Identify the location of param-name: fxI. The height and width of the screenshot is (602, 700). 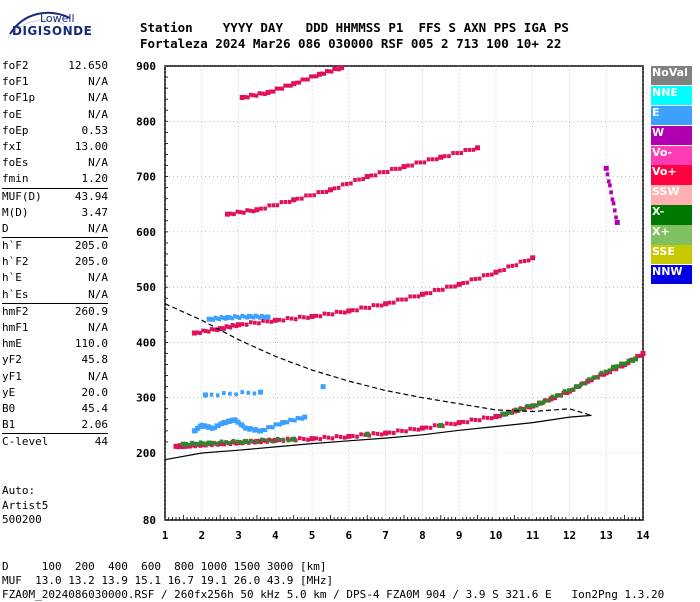
(12, 146).